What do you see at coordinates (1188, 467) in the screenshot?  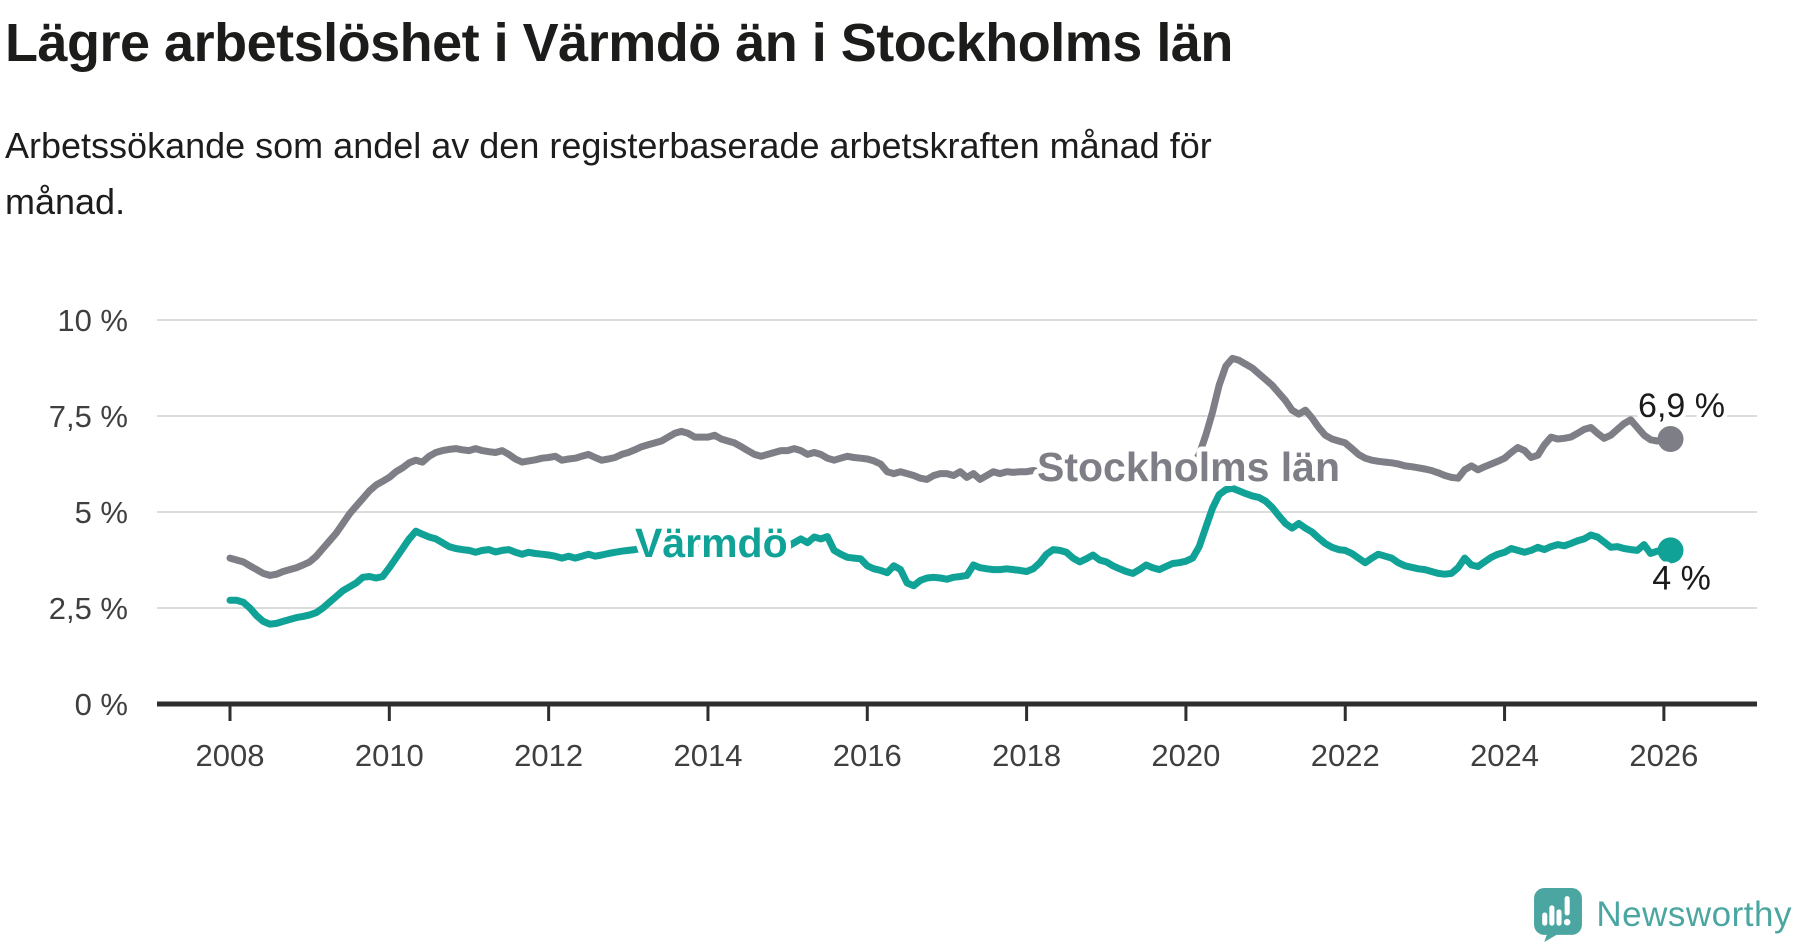 I see `stockholms-lan-series-label: Stockholms län` at bounding box center [1188, 467].